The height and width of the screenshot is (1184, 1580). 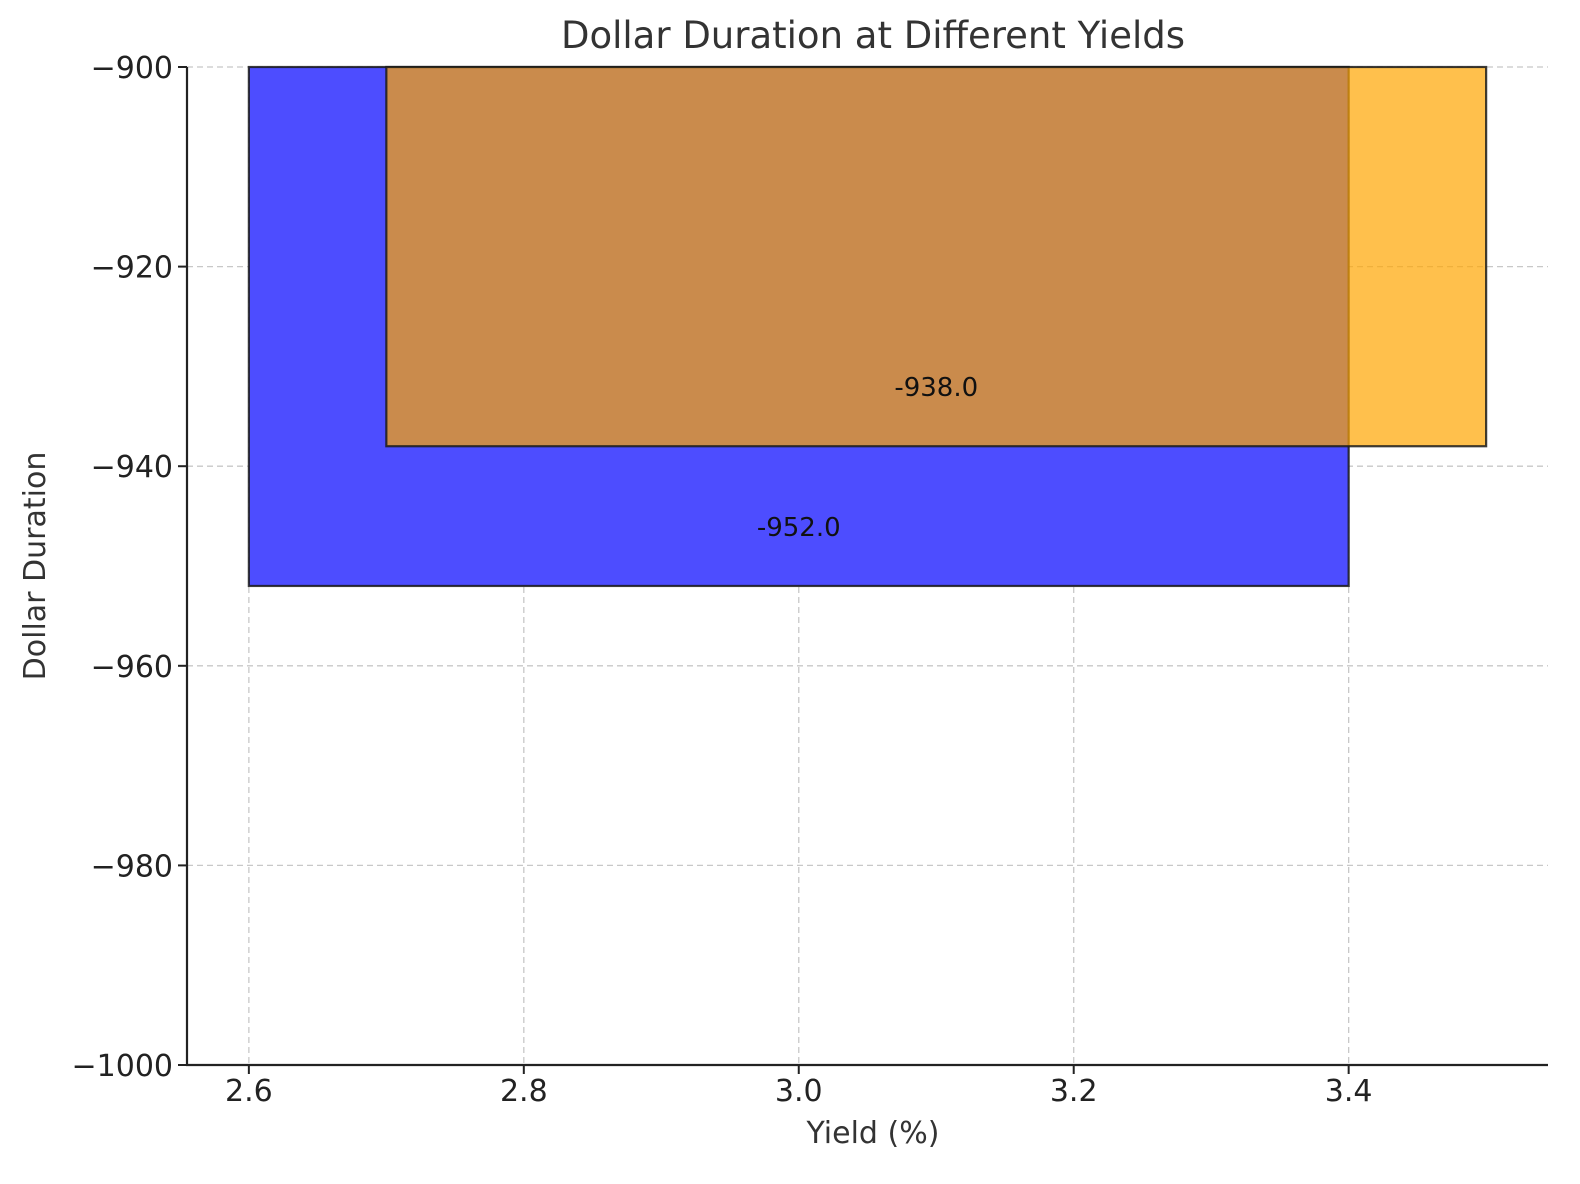 What do you see at coordinates (132, 68) in the screenshot?
I see `y-tick-label-0: −900` at bounding box center [132, 68].